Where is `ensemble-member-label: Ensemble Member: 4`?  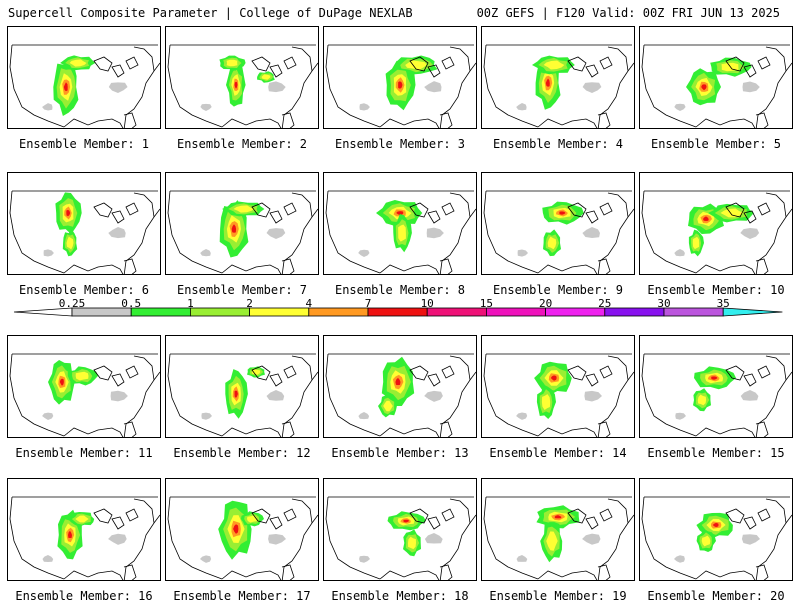 ensemble-member-label: Ensemble Member: 4 is located at coordinates (558, 144).